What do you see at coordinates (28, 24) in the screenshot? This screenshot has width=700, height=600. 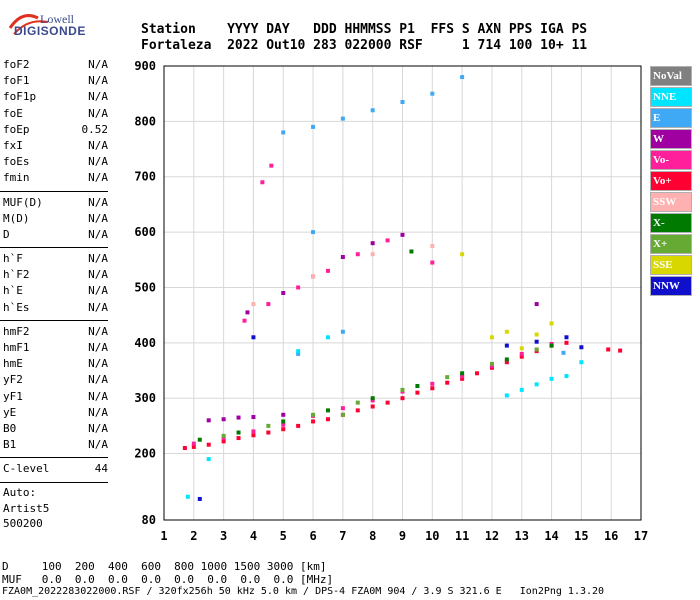 I see `logo-swoosh-icon` at bounding box center [28, 24].